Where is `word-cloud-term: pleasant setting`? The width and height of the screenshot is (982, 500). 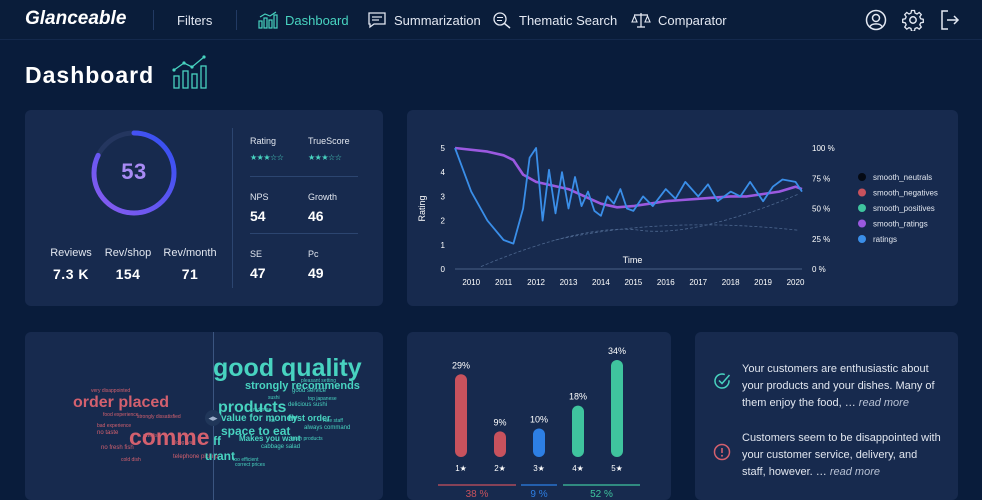 word-cloud-term: pleasant setting is located at coordinates (319, 381).